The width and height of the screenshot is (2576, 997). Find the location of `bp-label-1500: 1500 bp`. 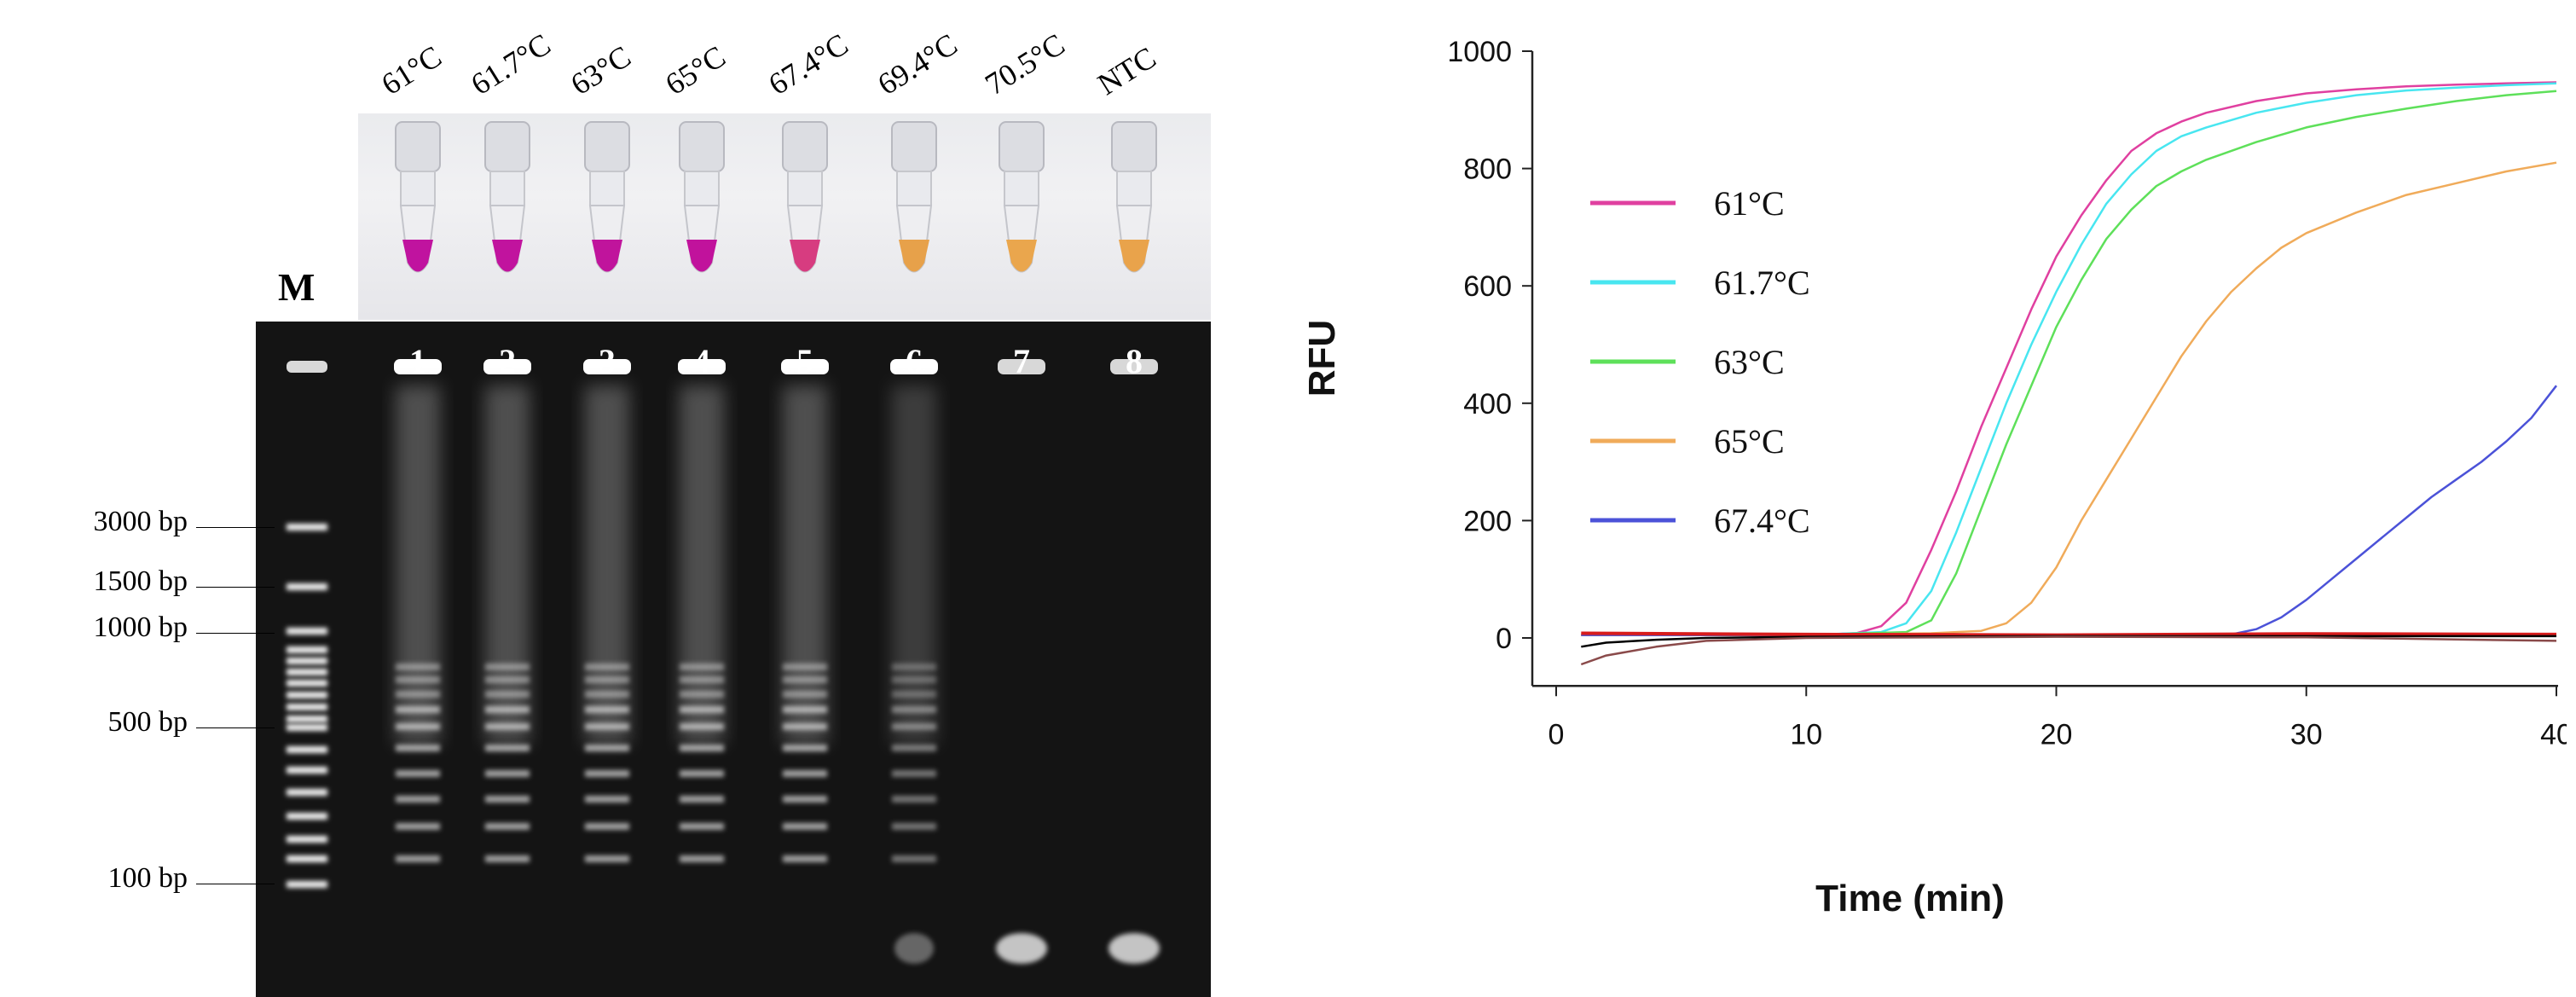

bp-label-1500: 1500 bp is located at coordinates (141, 581).